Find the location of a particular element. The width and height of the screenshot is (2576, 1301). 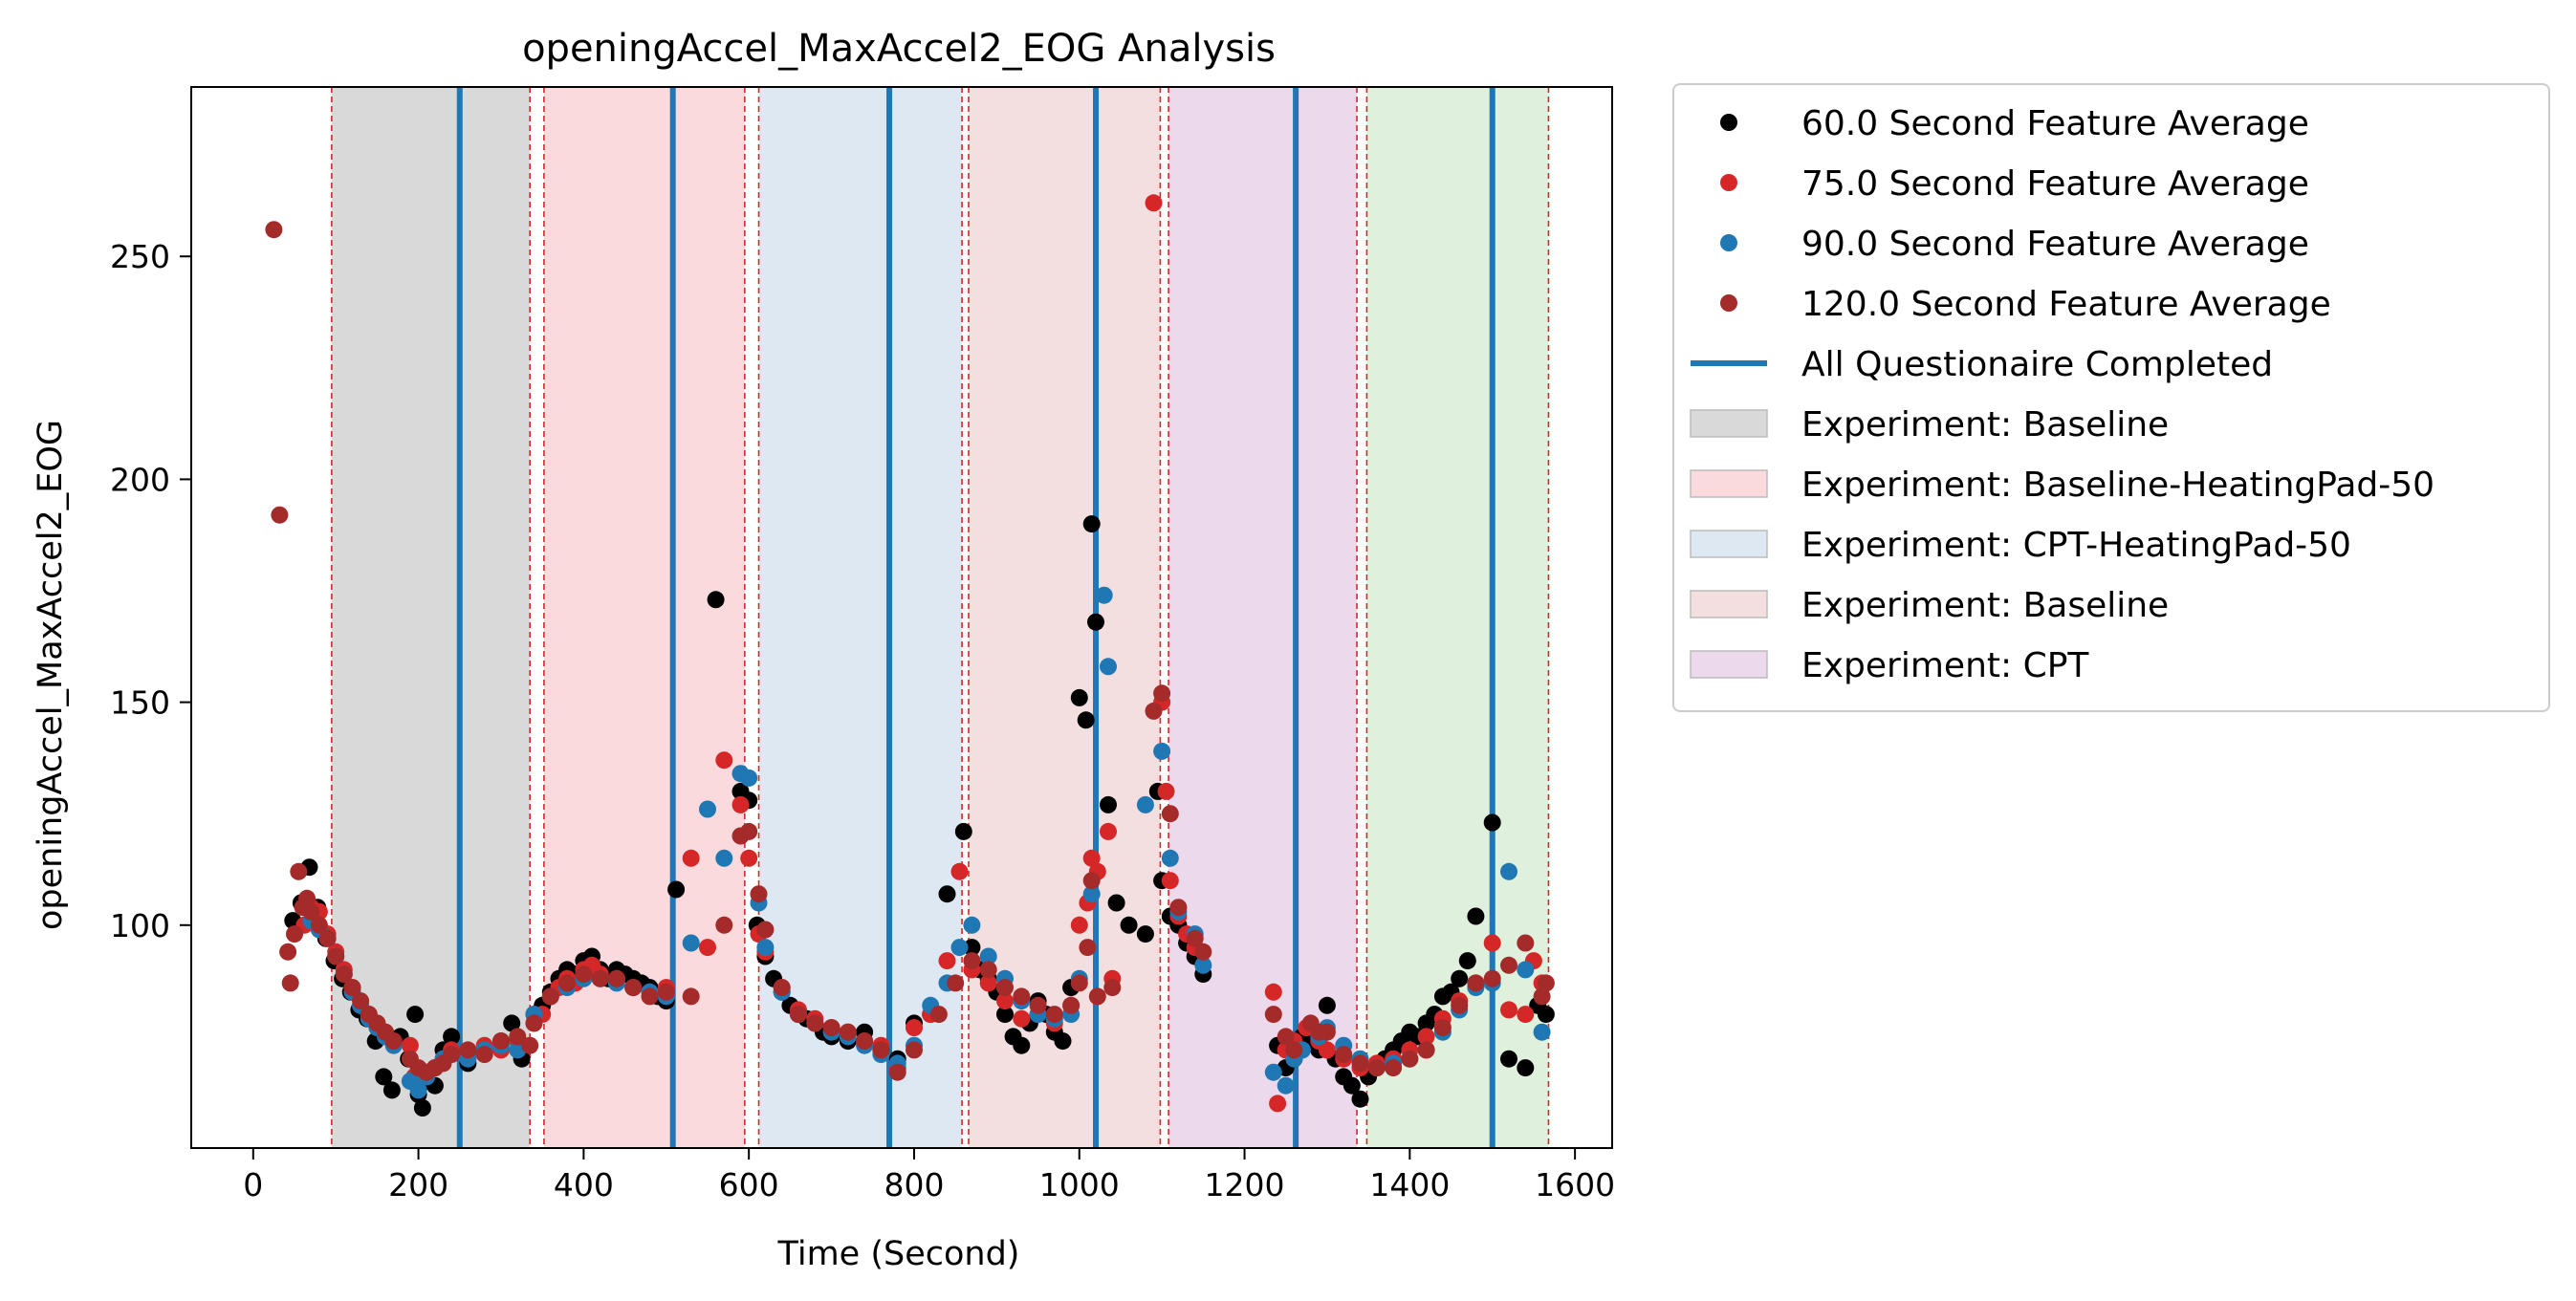

legend-label-1: 60.0 Second Feature Average is located at coordinates (2055, 123).